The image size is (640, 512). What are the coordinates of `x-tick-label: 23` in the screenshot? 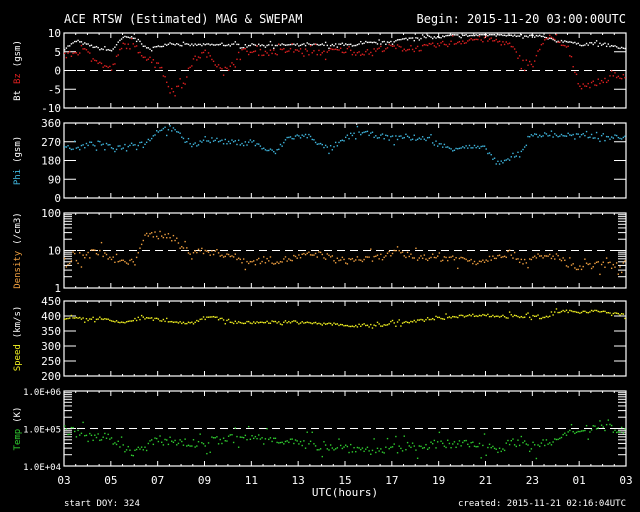 It's located at (532, 480).